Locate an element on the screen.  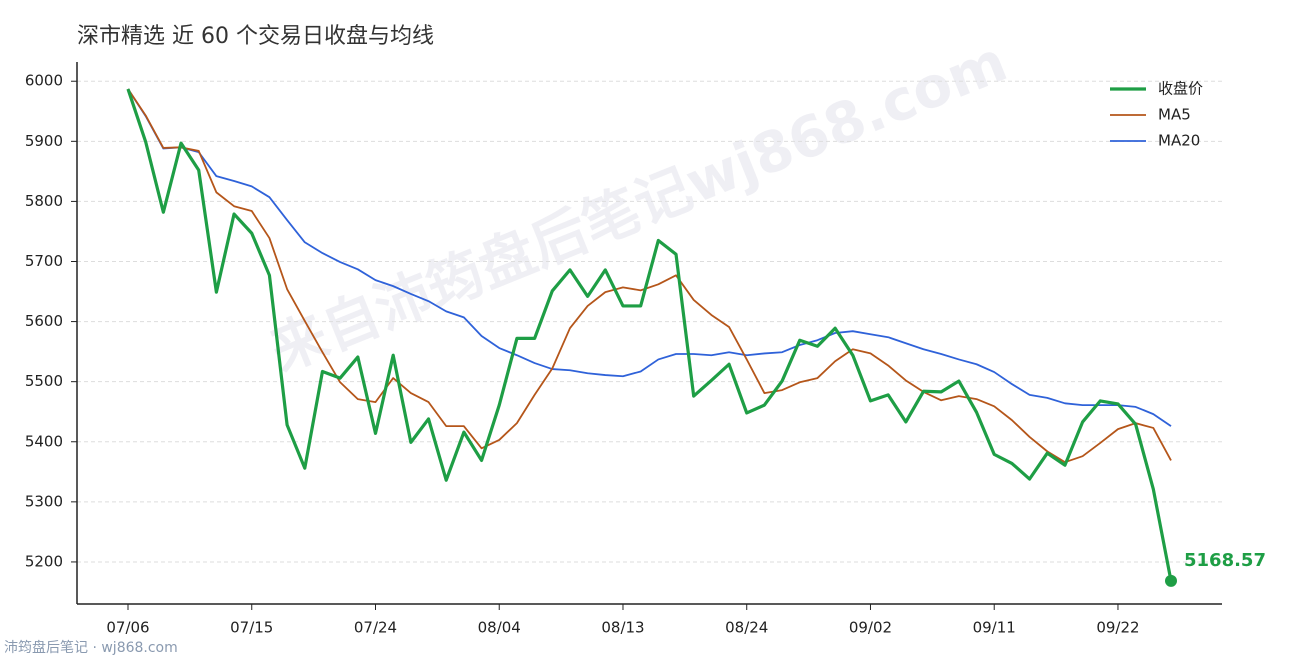
y-tick-label: 6000 is located at coordinates (44, 81).